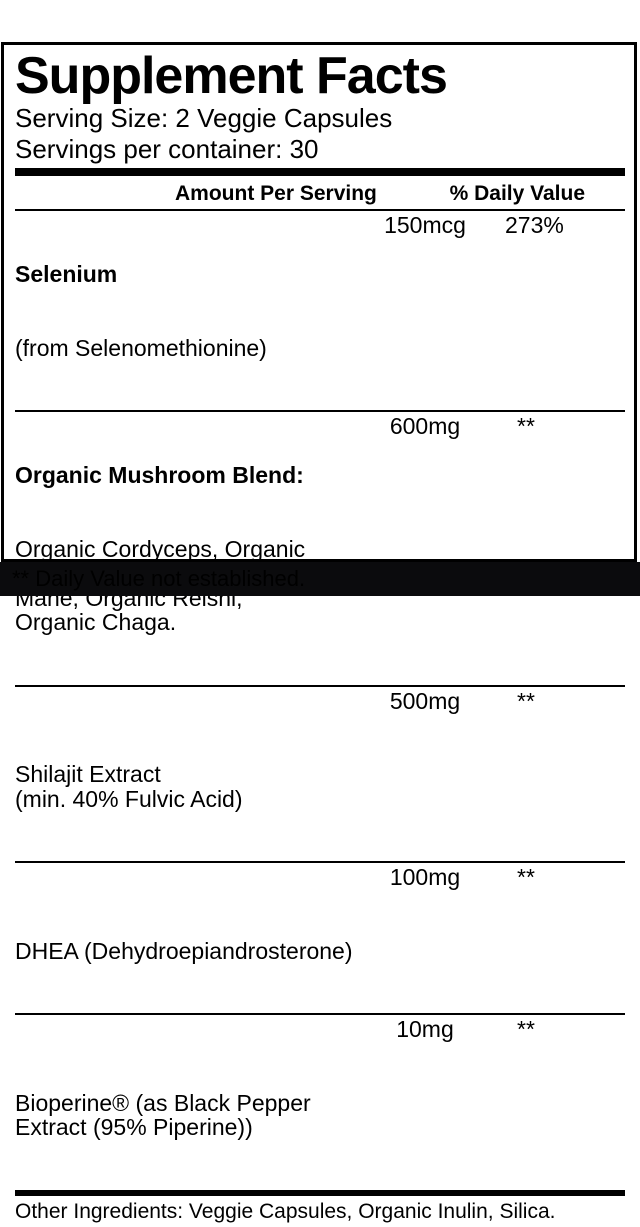 The image size is (640, 1227). What do you see at coordinates (141, 347) in the screenshot?
I see `ingredient-name-detail: (from Selenomethionine)` at bounding box center [141, 347].